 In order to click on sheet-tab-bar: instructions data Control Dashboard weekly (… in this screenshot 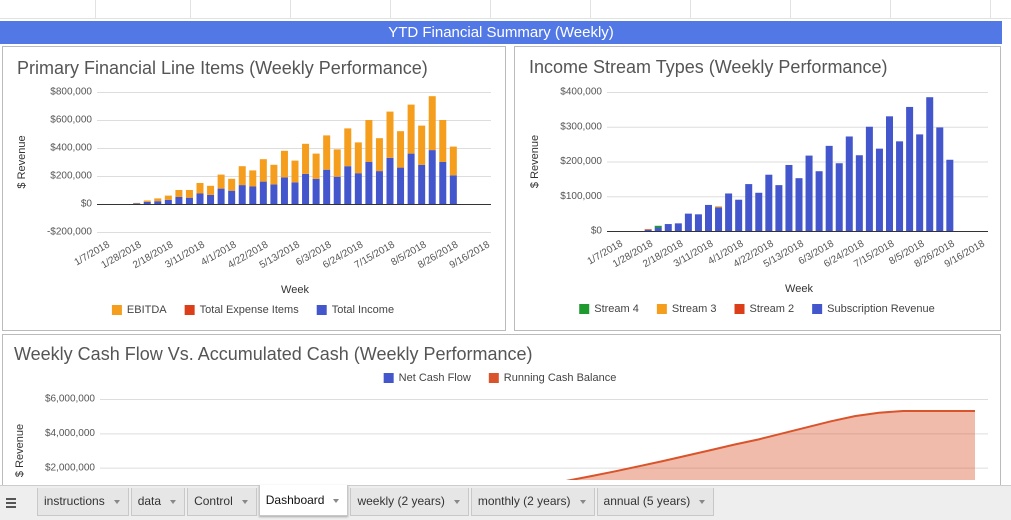, I will do `click(505, 502)`.